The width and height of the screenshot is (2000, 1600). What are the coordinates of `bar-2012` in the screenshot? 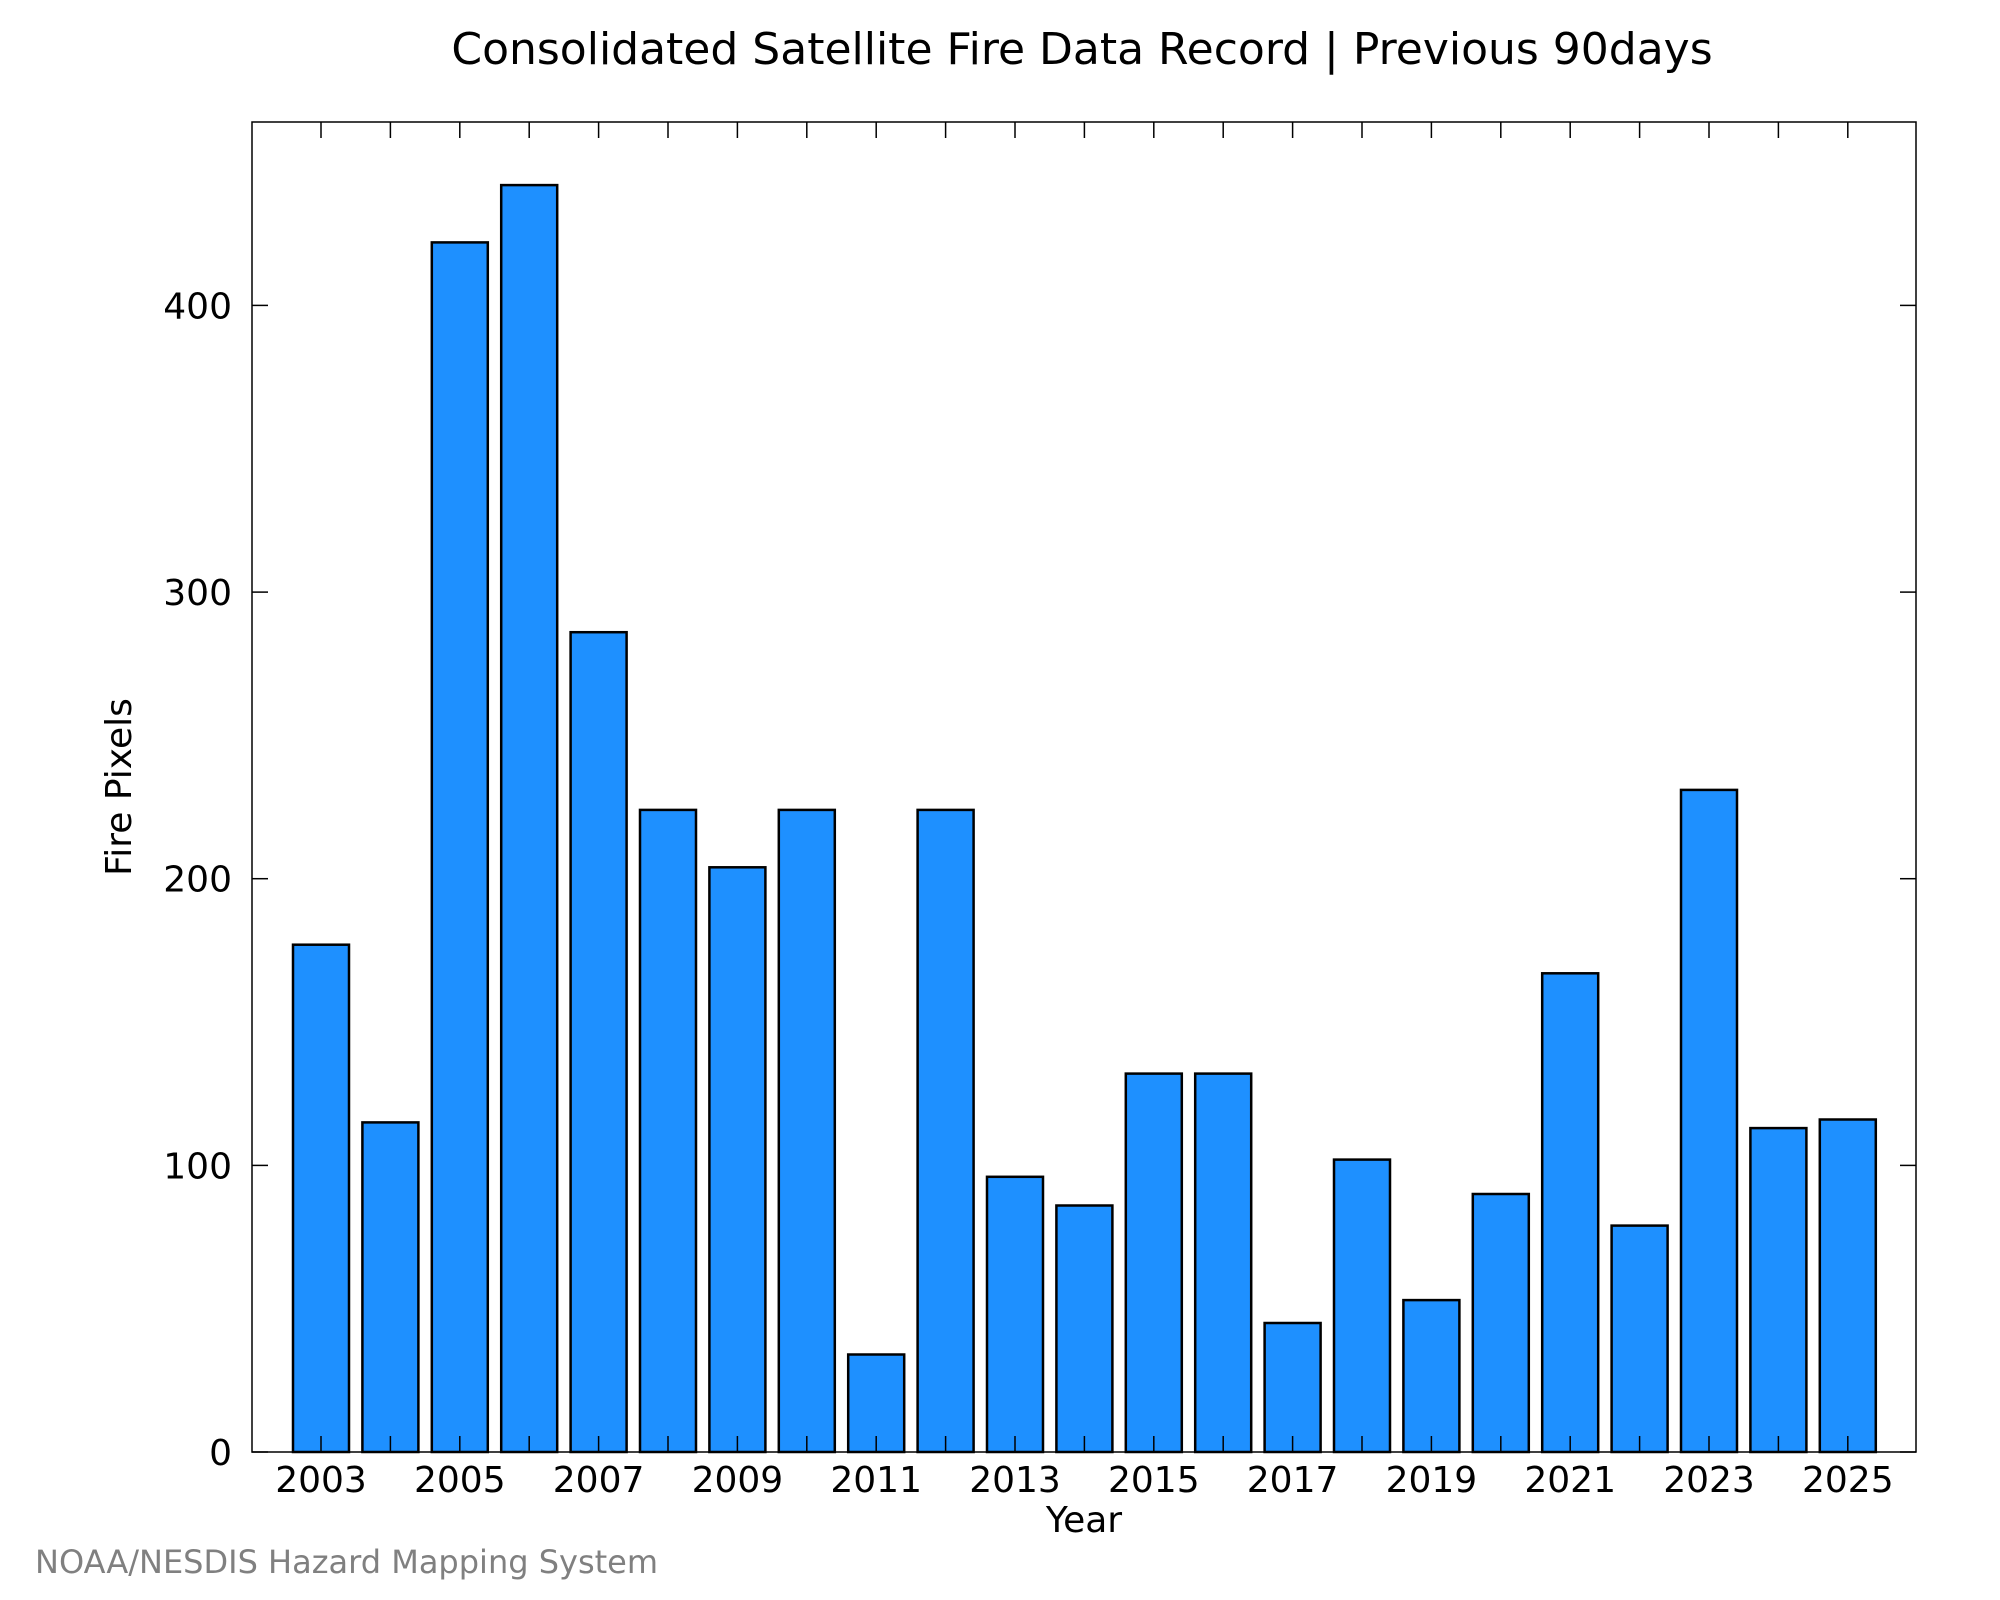 It's located at (945, 1131).